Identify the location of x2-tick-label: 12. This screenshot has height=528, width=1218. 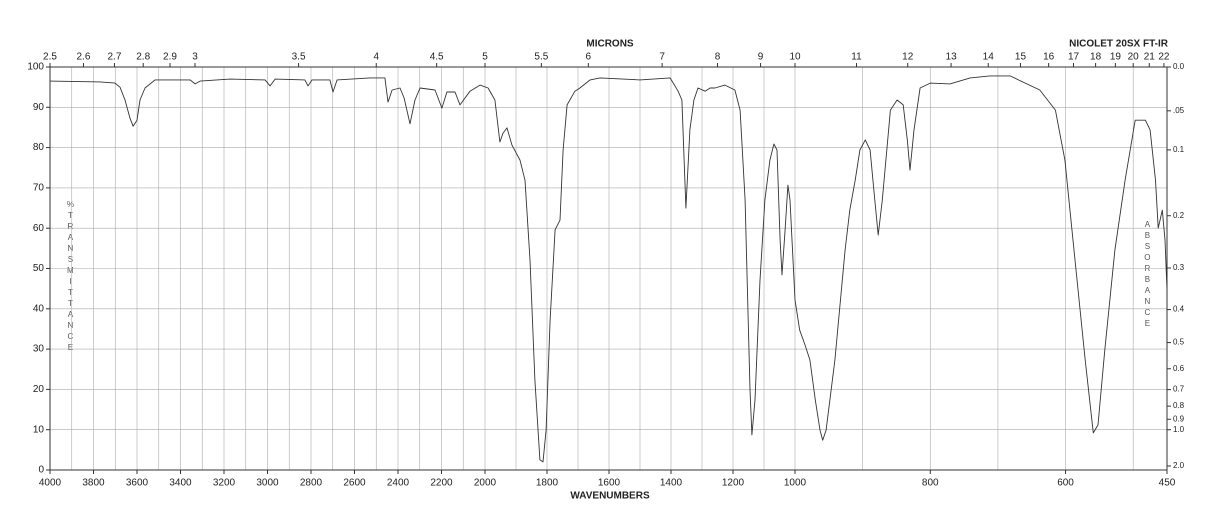
(908, 57).